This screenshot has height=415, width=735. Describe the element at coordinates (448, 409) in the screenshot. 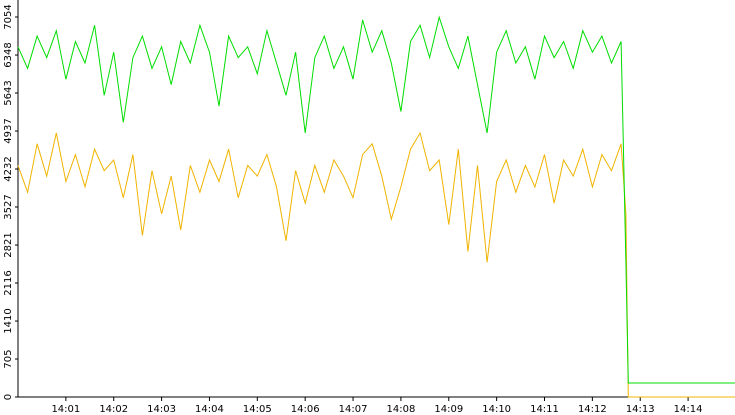

I see `x-tick-label: 14:09` at that location.